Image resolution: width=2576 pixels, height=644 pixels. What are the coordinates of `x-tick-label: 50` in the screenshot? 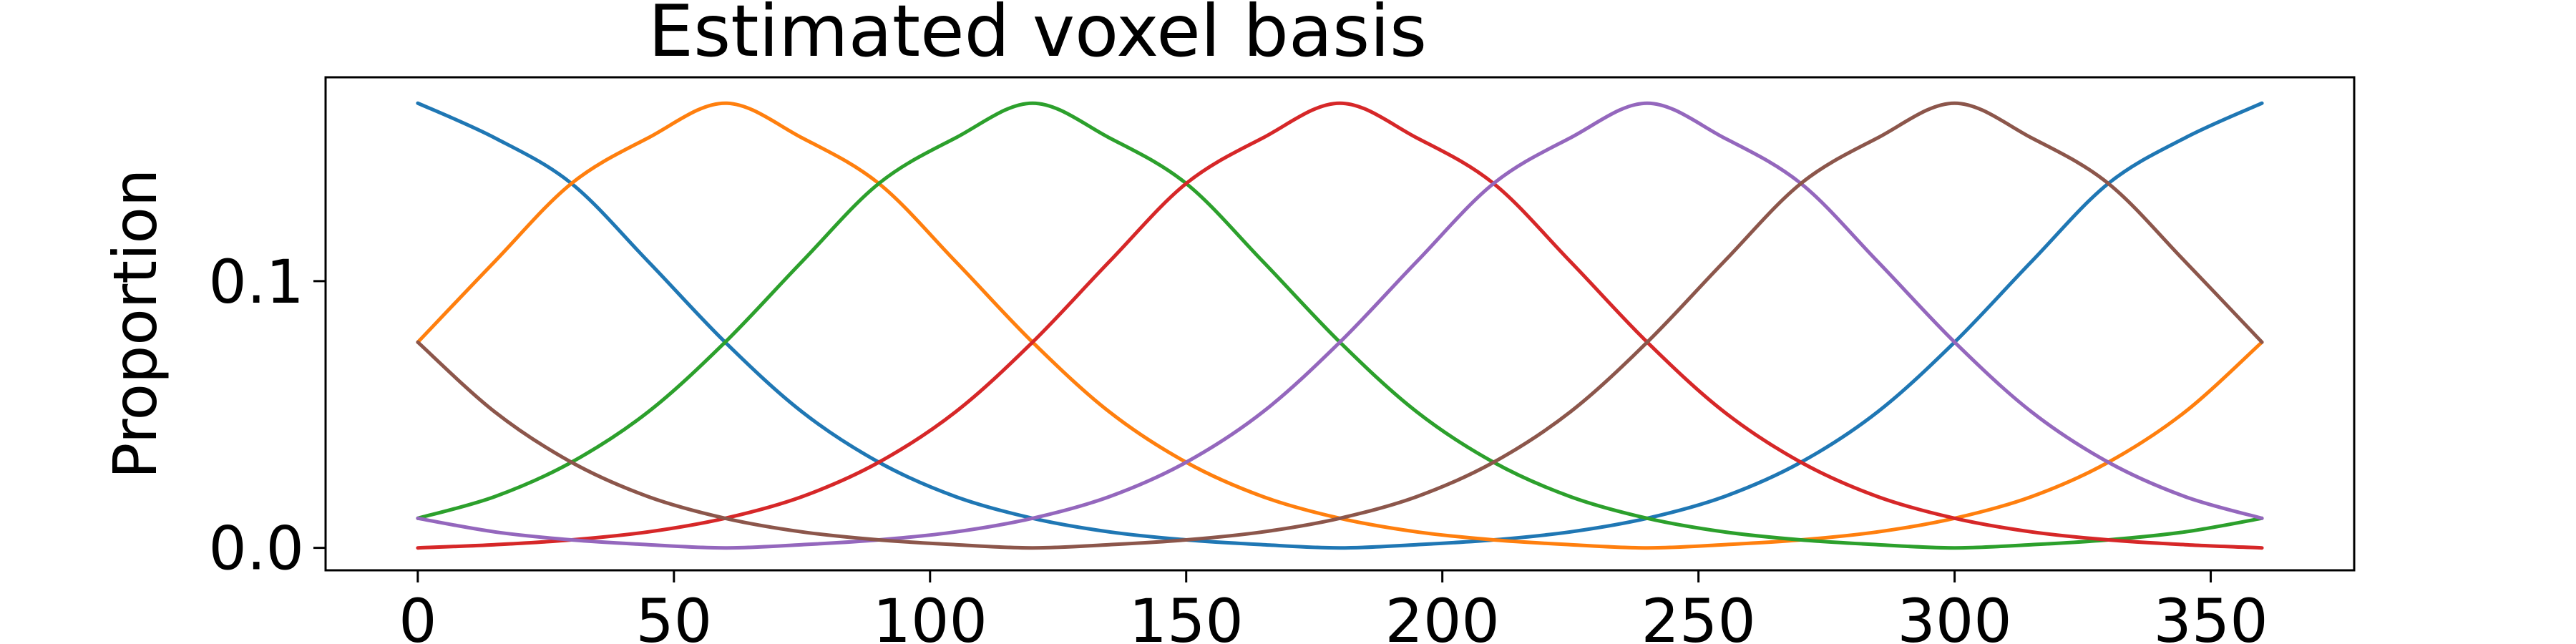 It's located at (673, 615).